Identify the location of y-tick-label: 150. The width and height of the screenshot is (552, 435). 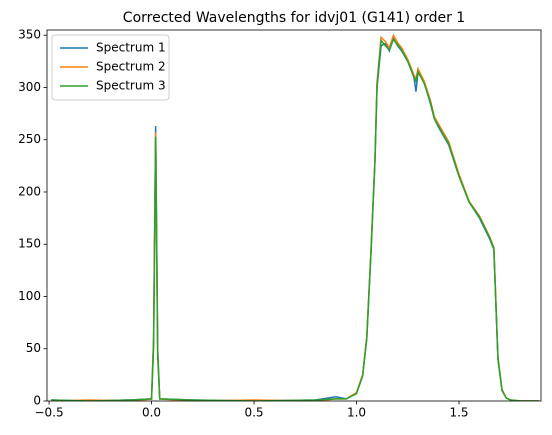
(29, 244).